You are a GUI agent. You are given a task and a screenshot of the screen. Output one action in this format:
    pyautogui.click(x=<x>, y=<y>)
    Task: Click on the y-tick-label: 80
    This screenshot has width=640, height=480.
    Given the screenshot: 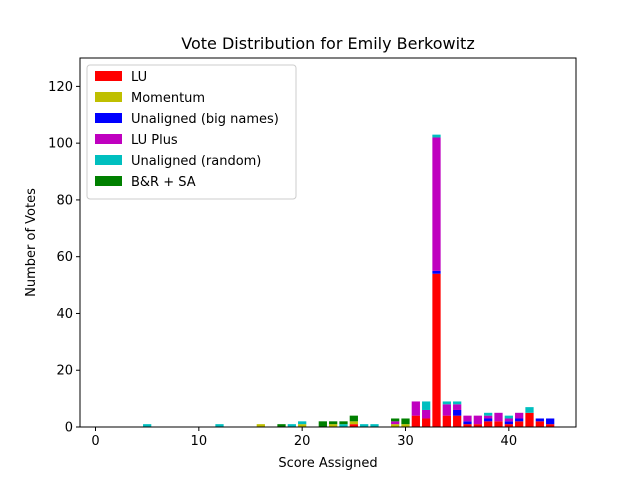 What is the action you would take?
    pyautogui.click(x=64, y=200)
    